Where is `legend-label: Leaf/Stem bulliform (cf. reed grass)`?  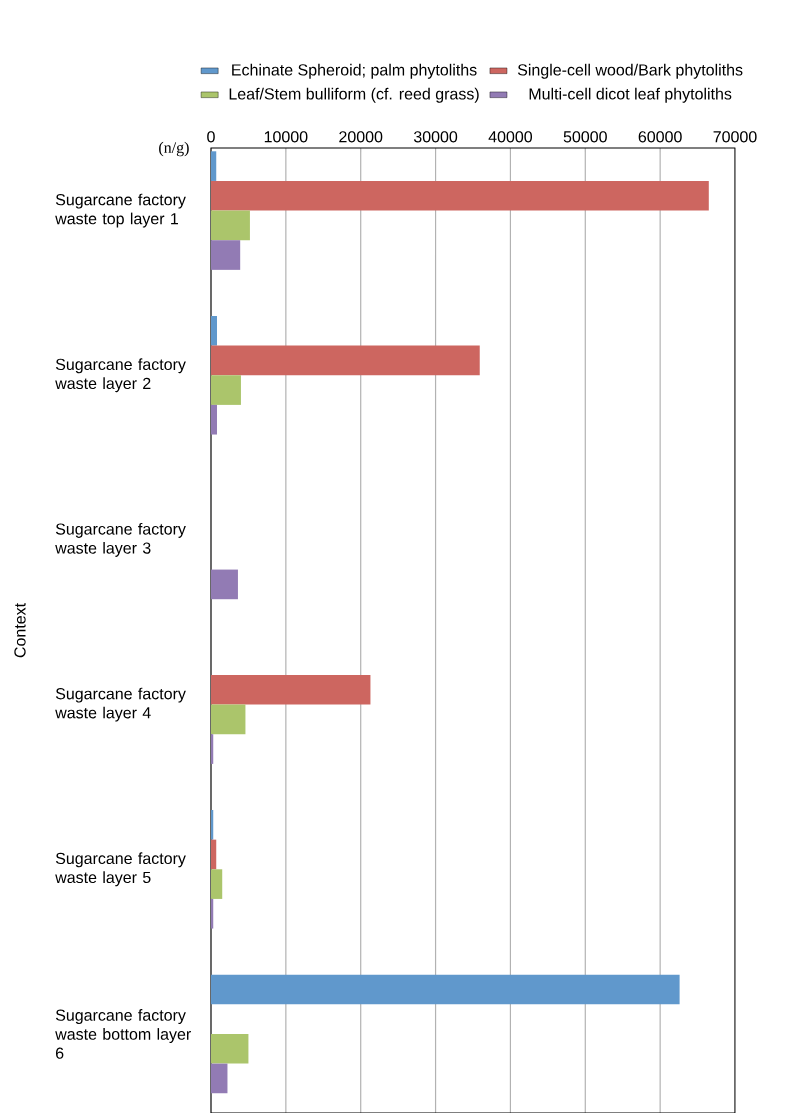 legend-label: Leaf/Stem bulliform (cf. reed grass) is located at coordinates (354, 95).